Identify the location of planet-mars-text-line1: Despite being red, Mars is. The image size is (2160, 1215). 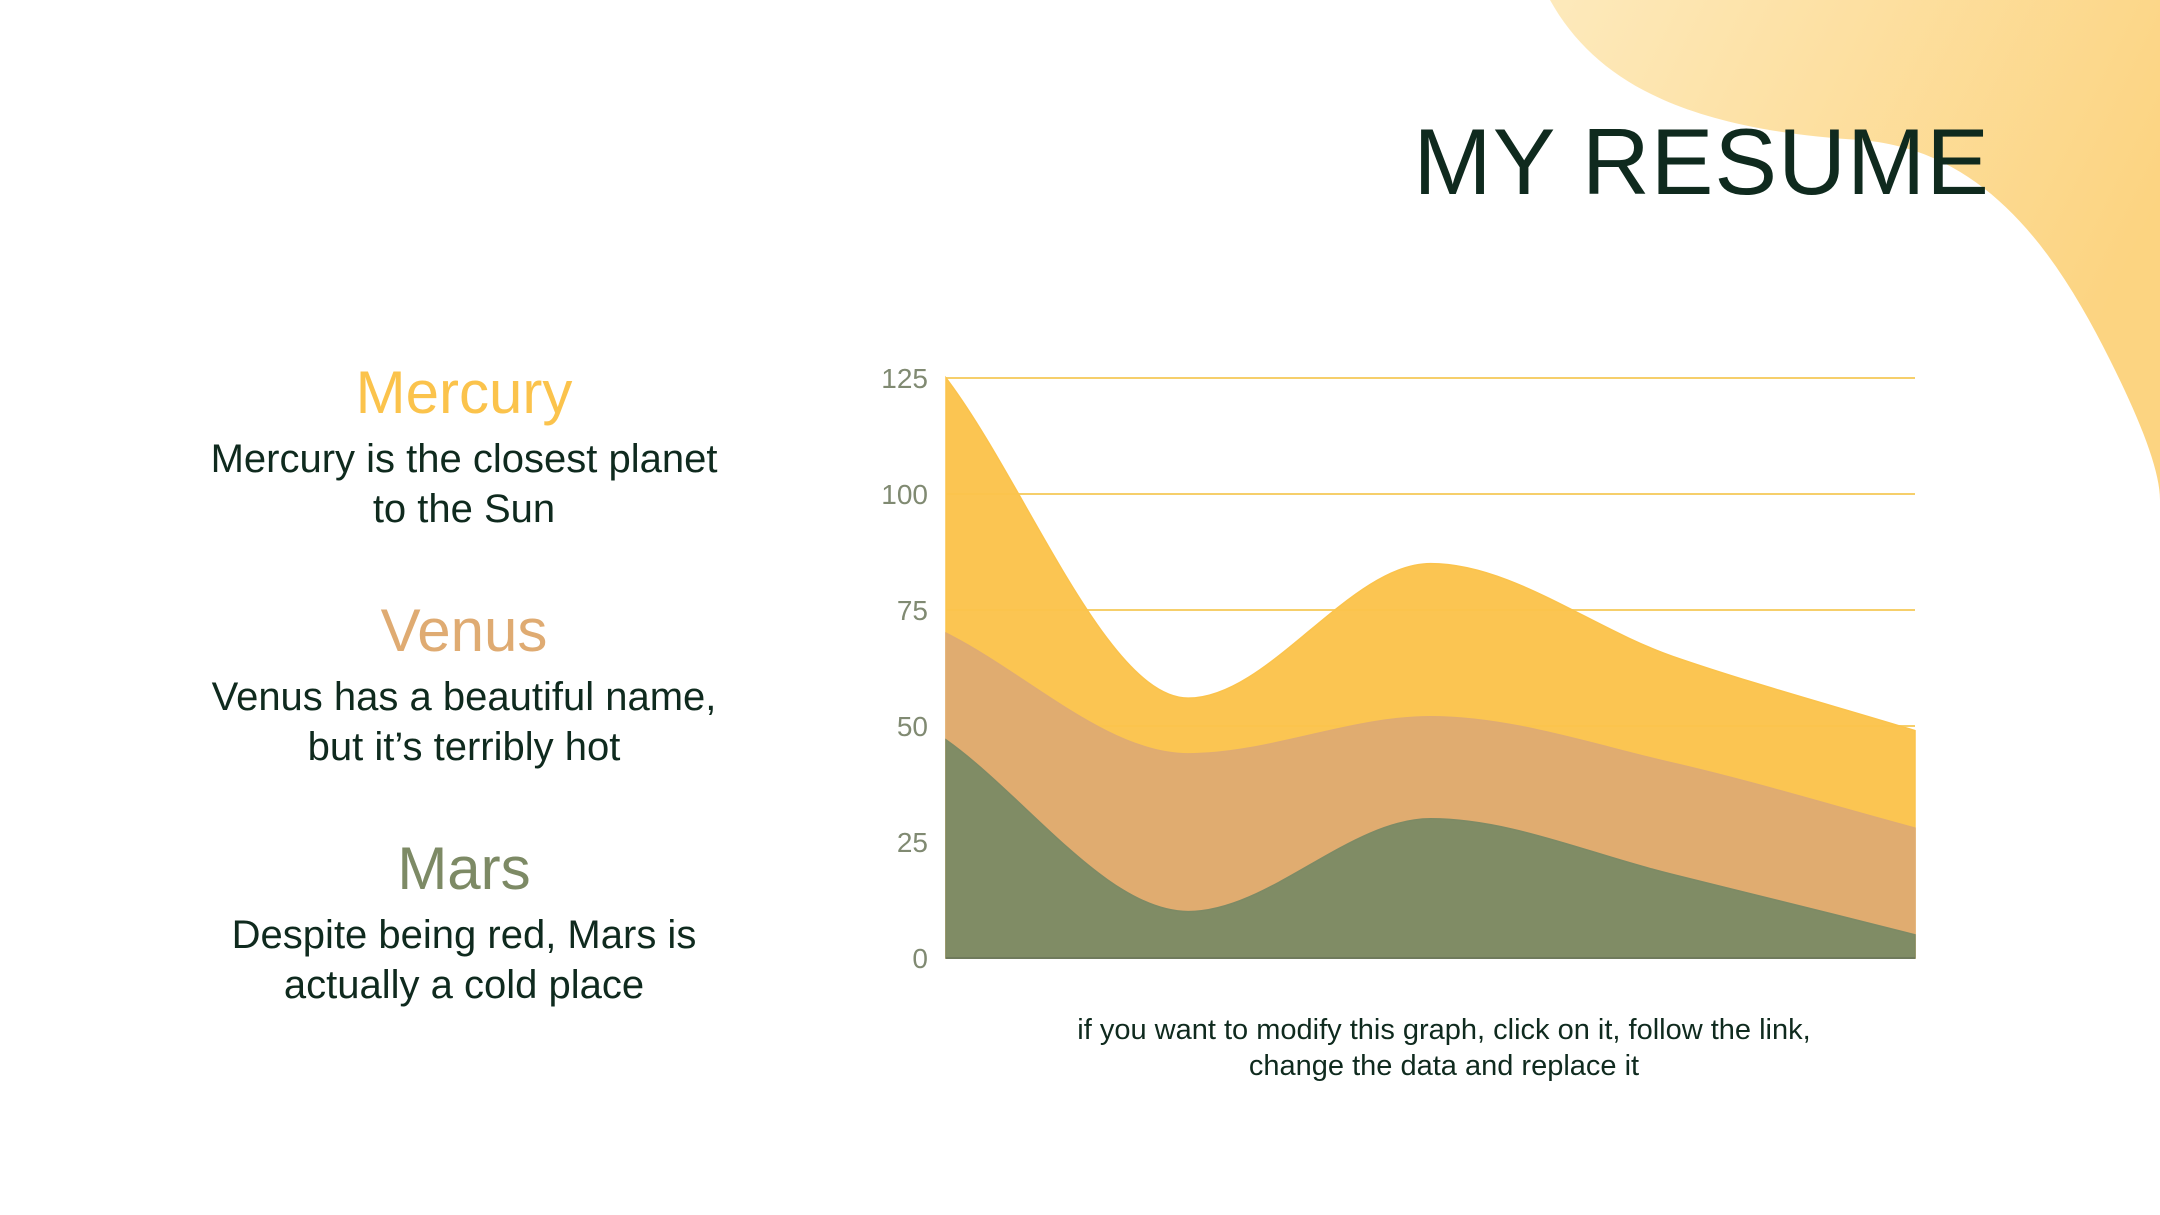
(464, 935).